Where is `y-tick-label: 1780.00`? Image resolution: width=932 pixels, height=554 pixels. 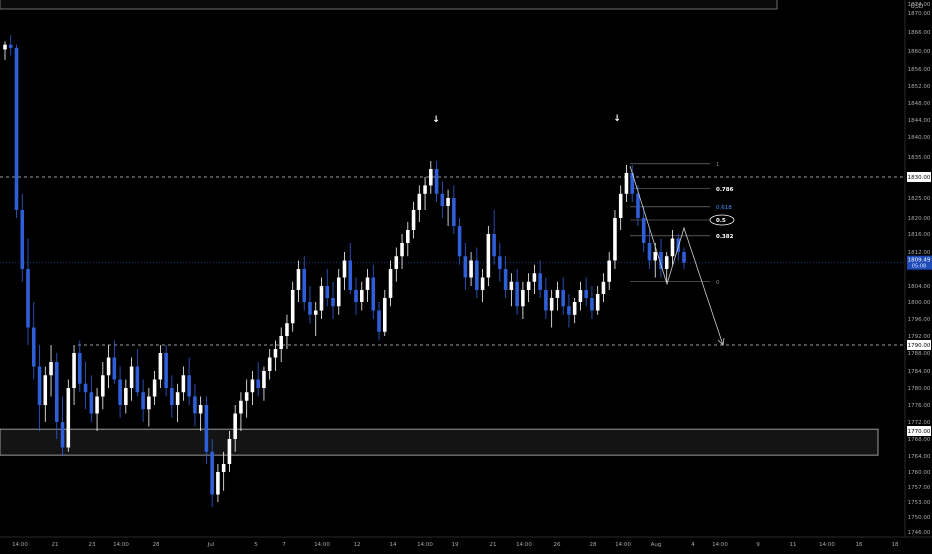
y-tick-label: 1780.00 is located at coordinates (919, 389).